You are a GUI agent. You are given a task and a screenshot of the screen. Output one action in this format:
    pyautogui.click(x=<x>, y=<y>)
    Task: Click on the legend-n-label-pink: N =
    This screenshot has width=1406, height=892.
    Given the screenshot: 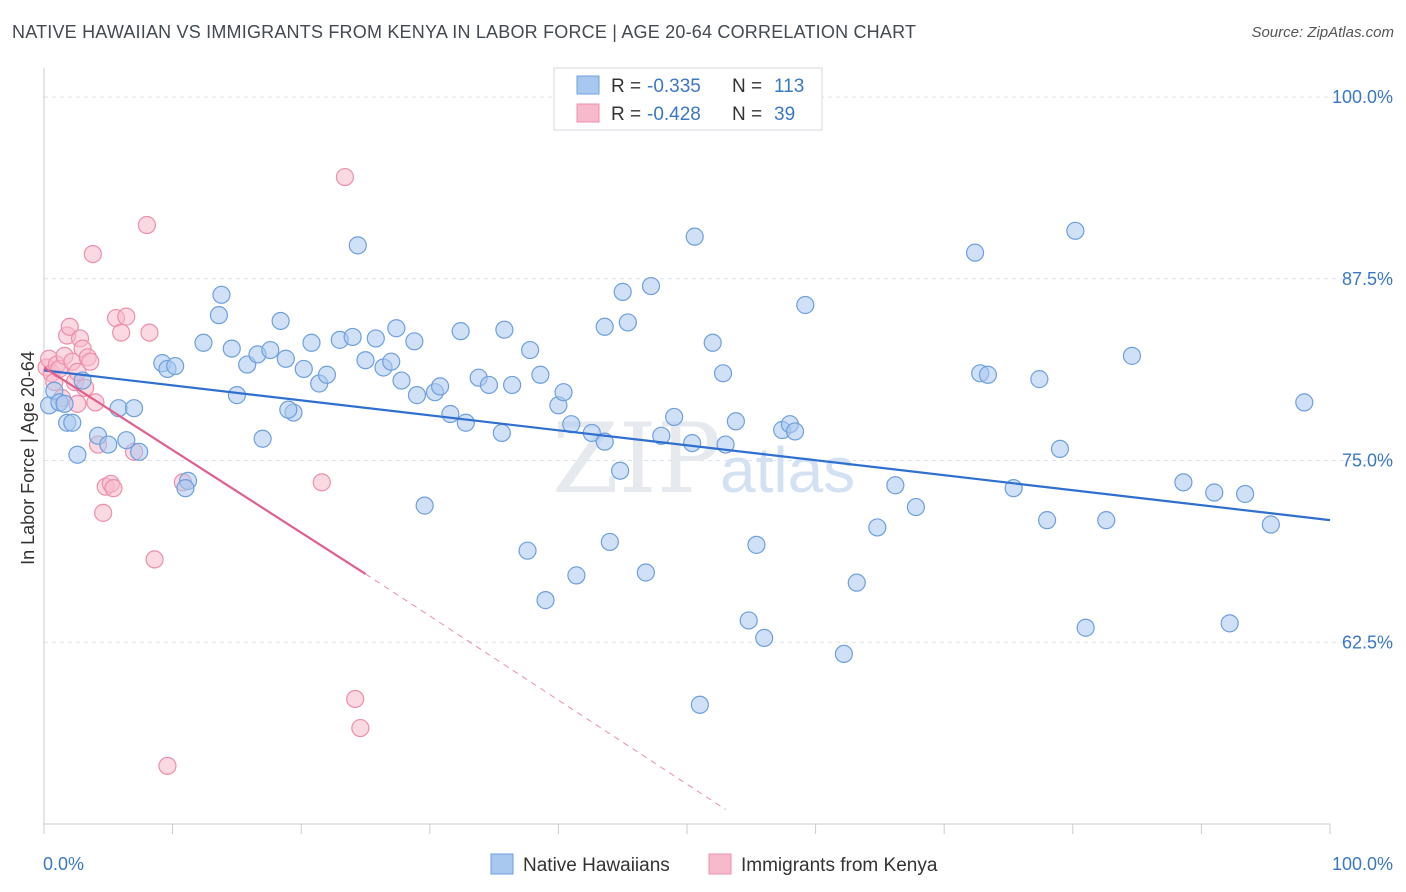 What is the action you would take?
    pyautogui.click(x=747, y=114)
    